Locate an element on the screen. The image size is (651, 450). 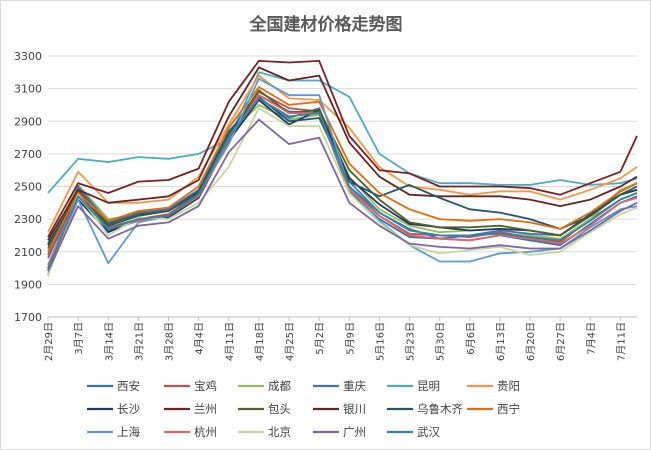
legend-label: 武汉 is located at coordinates (428, 432).